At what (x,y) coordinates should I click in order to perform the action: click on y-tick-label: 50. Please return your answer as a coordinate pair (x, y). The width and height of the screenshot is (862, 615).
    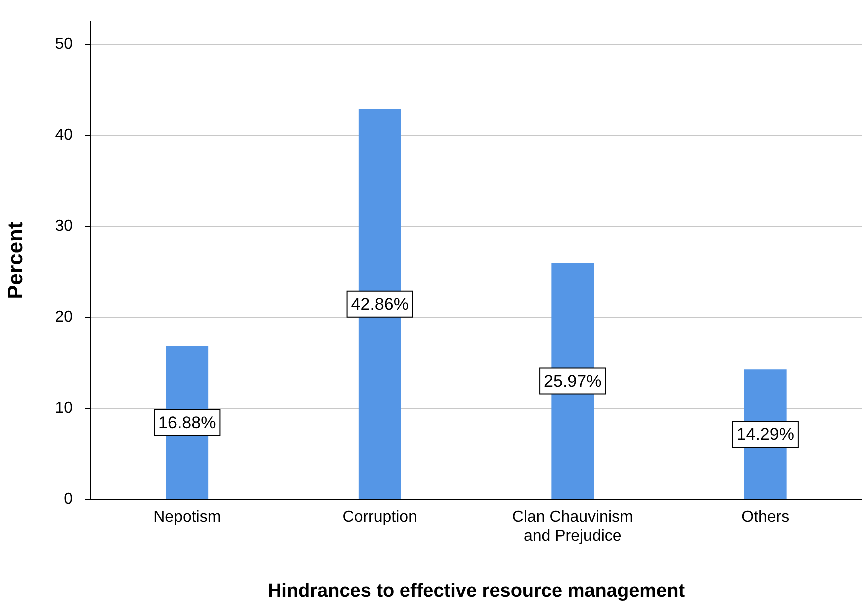
    Looking at the image, I should click on (64, 44).